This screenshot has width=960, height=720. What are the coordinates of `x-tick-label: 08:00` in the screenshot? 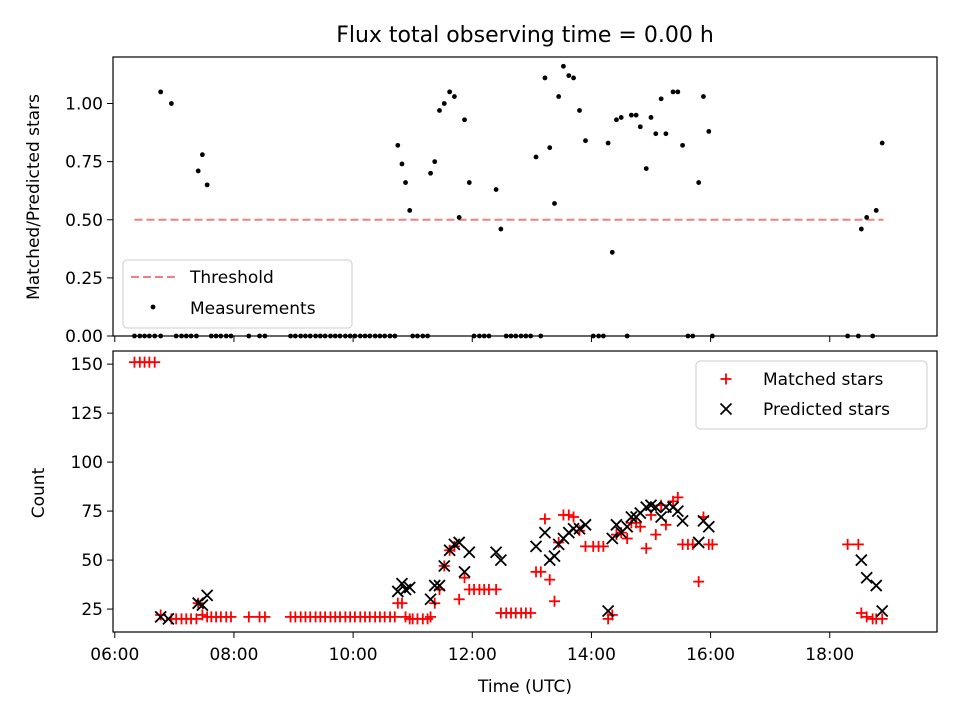 It's located at (233, 655).